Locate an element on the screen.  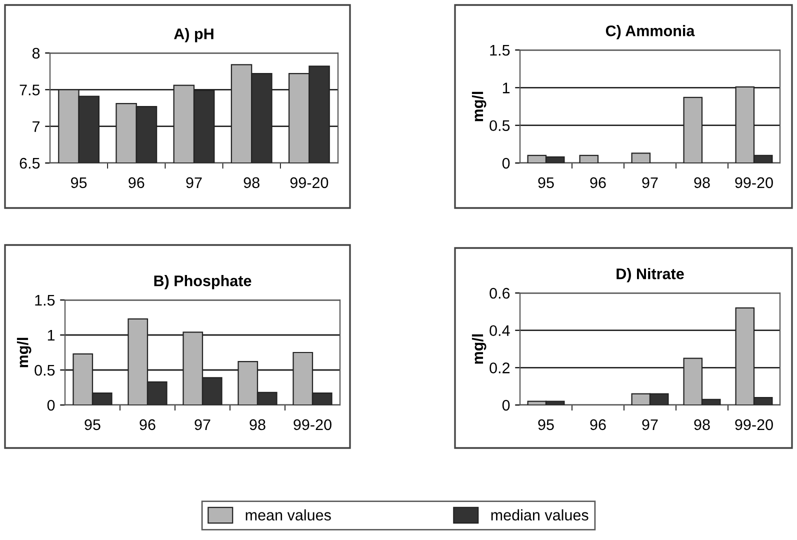
legend-label: median values is located at coordinates (539, 515).